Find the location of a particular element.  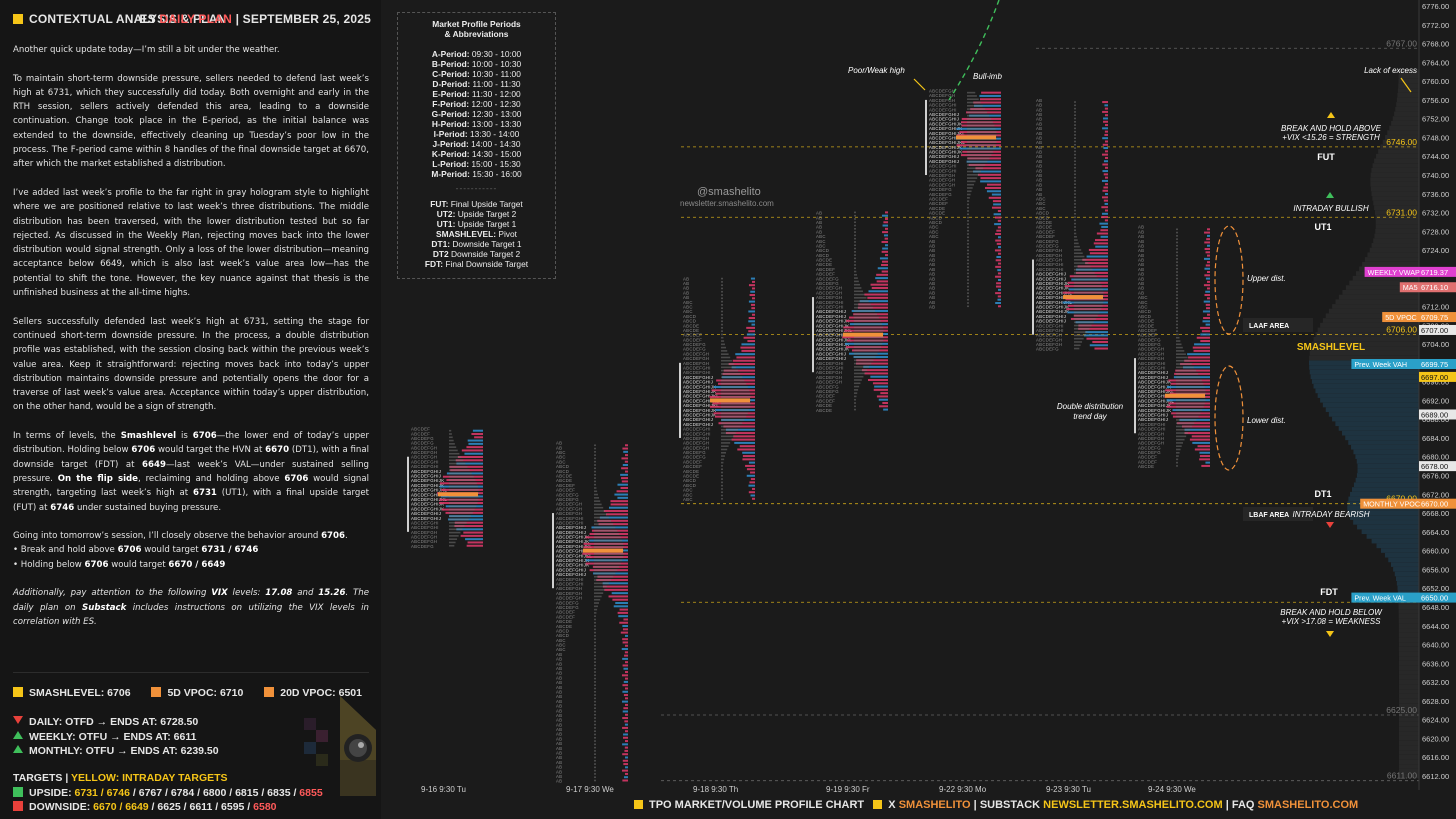

footer-x-link: SMASHELITO is located at coordinates (934, 805).